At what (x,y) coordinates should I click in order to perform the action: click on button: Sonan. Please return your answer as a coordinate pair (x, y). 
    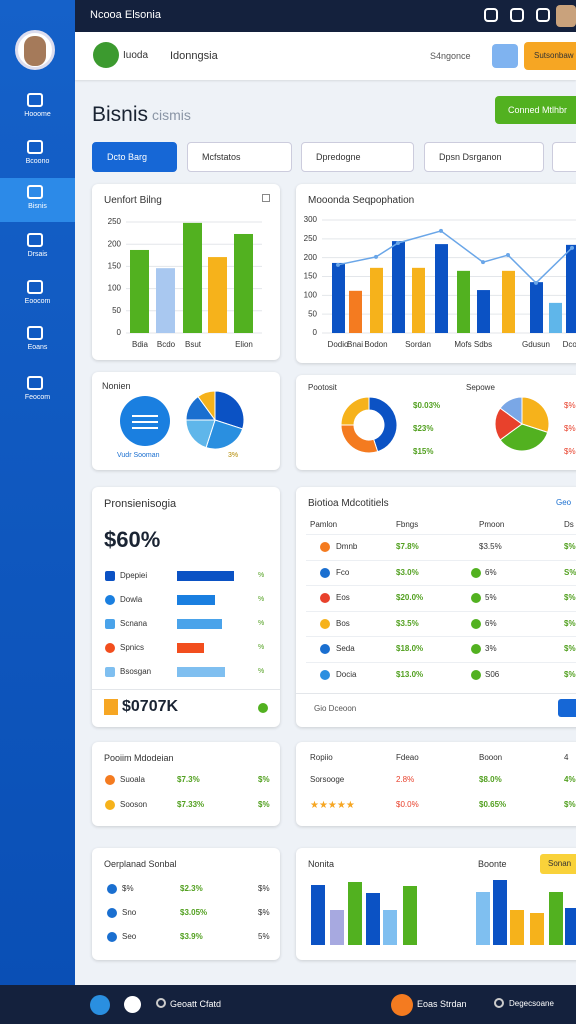
    Looking at the image, I should click on (558, 864).